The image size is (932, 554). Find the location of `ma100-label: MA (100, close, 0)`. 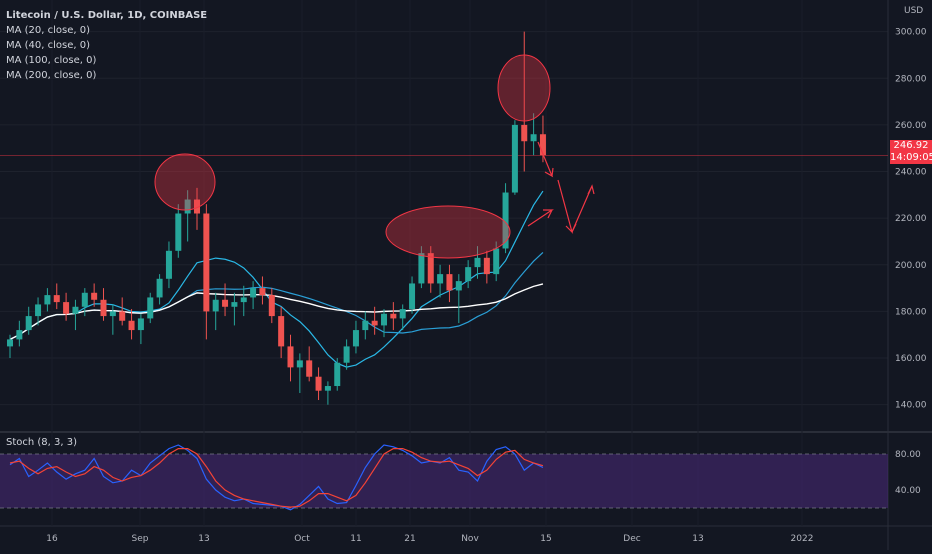

ma100-label: MA (100, close, 0) is located at coordinates (51, 60).